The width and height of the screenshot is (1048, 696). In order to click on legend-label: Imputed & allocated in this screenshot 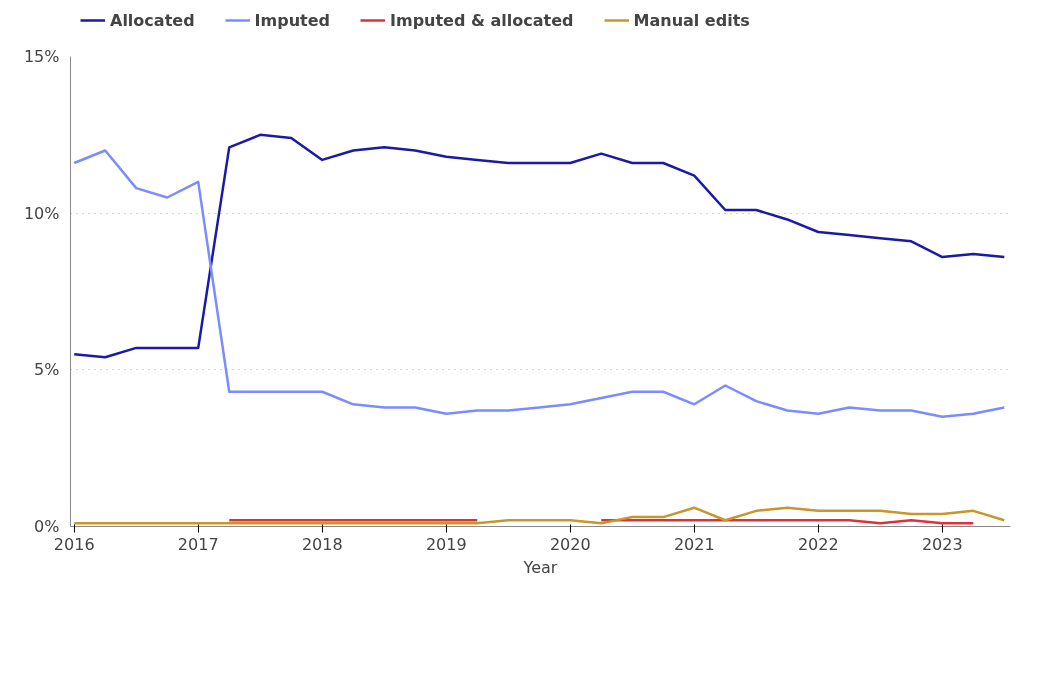, I will do `click(482, 20)`.